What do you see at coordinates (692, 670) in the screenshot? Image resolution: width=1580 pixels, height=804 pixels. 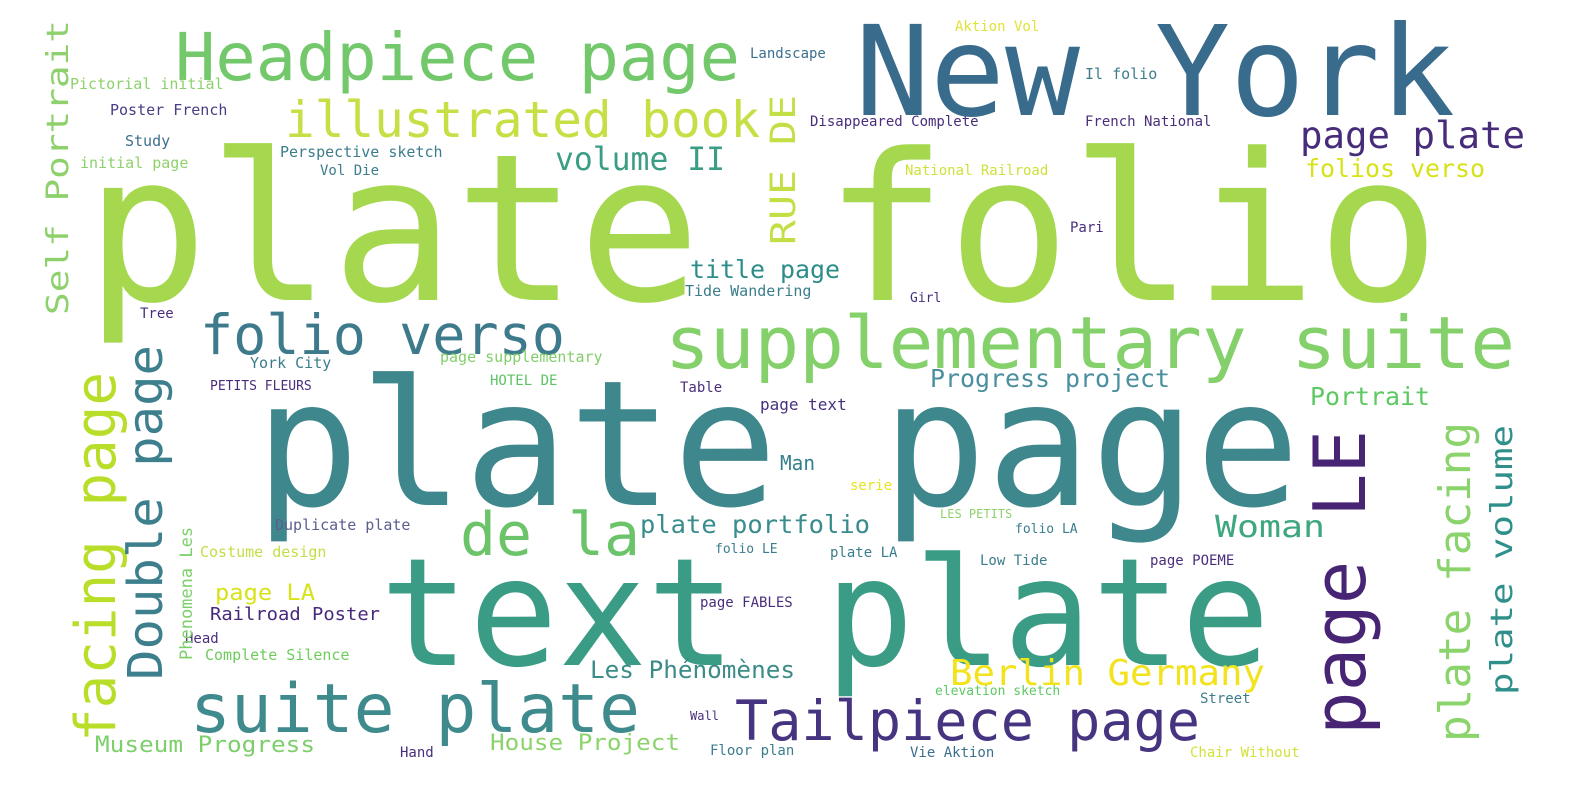 I see `word: Les Phénomènes` at bounding box center [692, 670].